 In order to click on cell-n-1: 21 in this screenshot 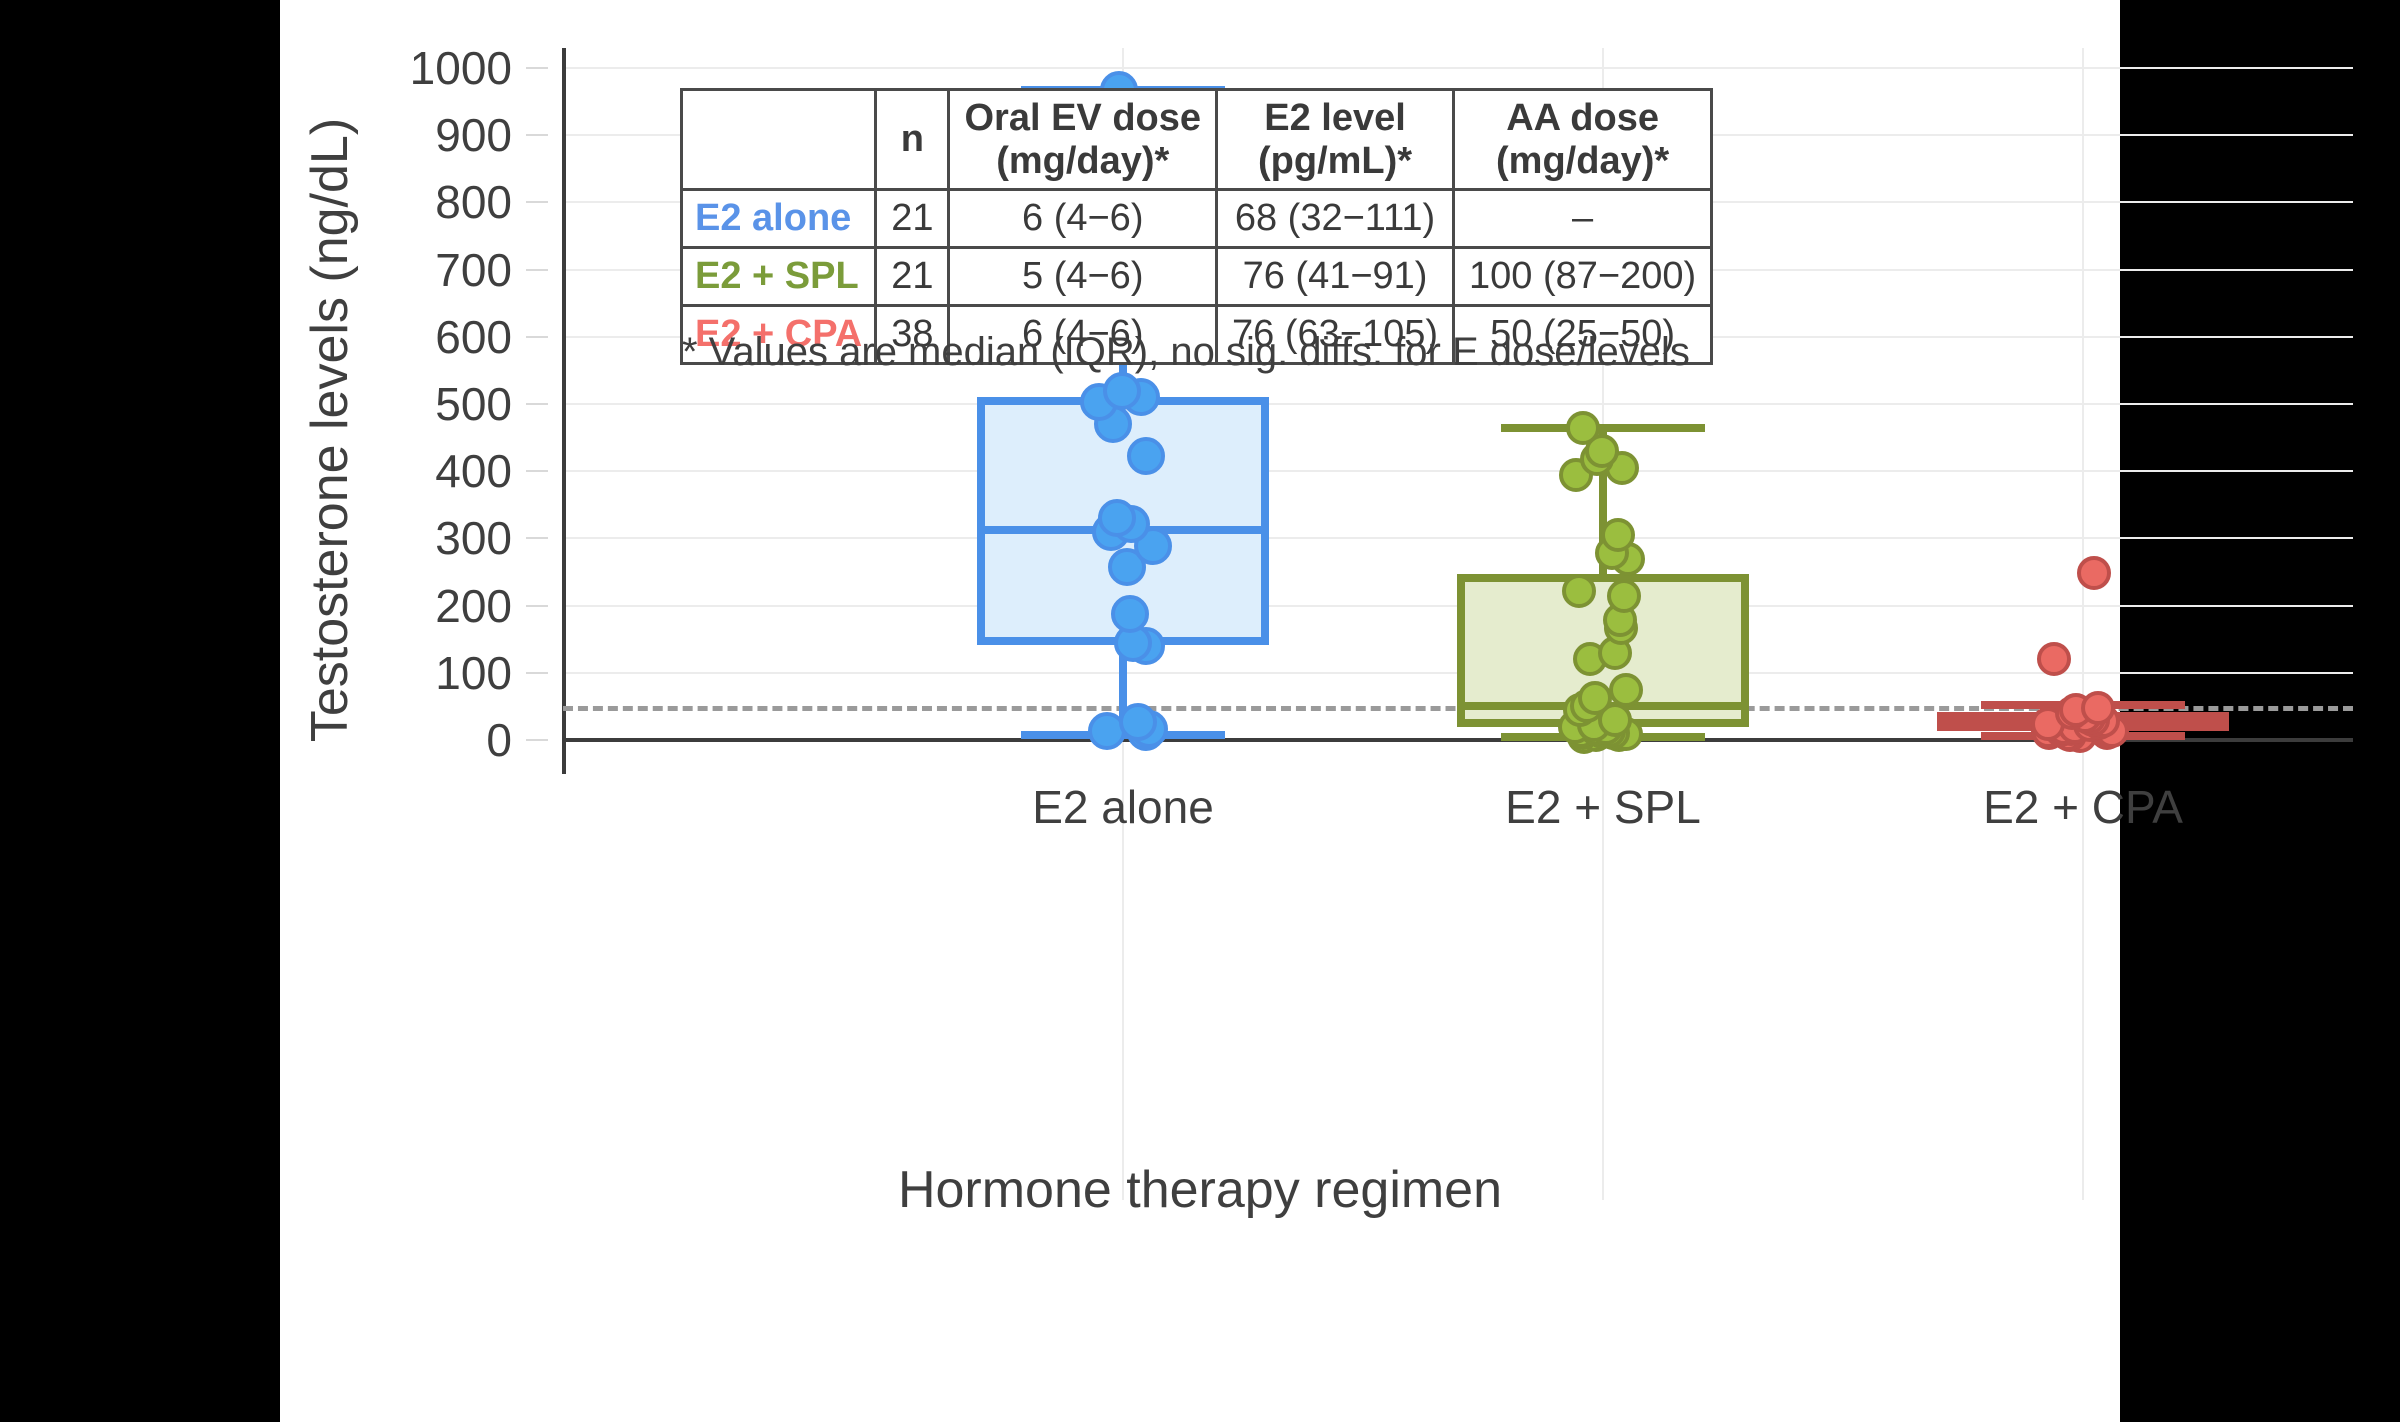, I will do `click(912, 277)`.